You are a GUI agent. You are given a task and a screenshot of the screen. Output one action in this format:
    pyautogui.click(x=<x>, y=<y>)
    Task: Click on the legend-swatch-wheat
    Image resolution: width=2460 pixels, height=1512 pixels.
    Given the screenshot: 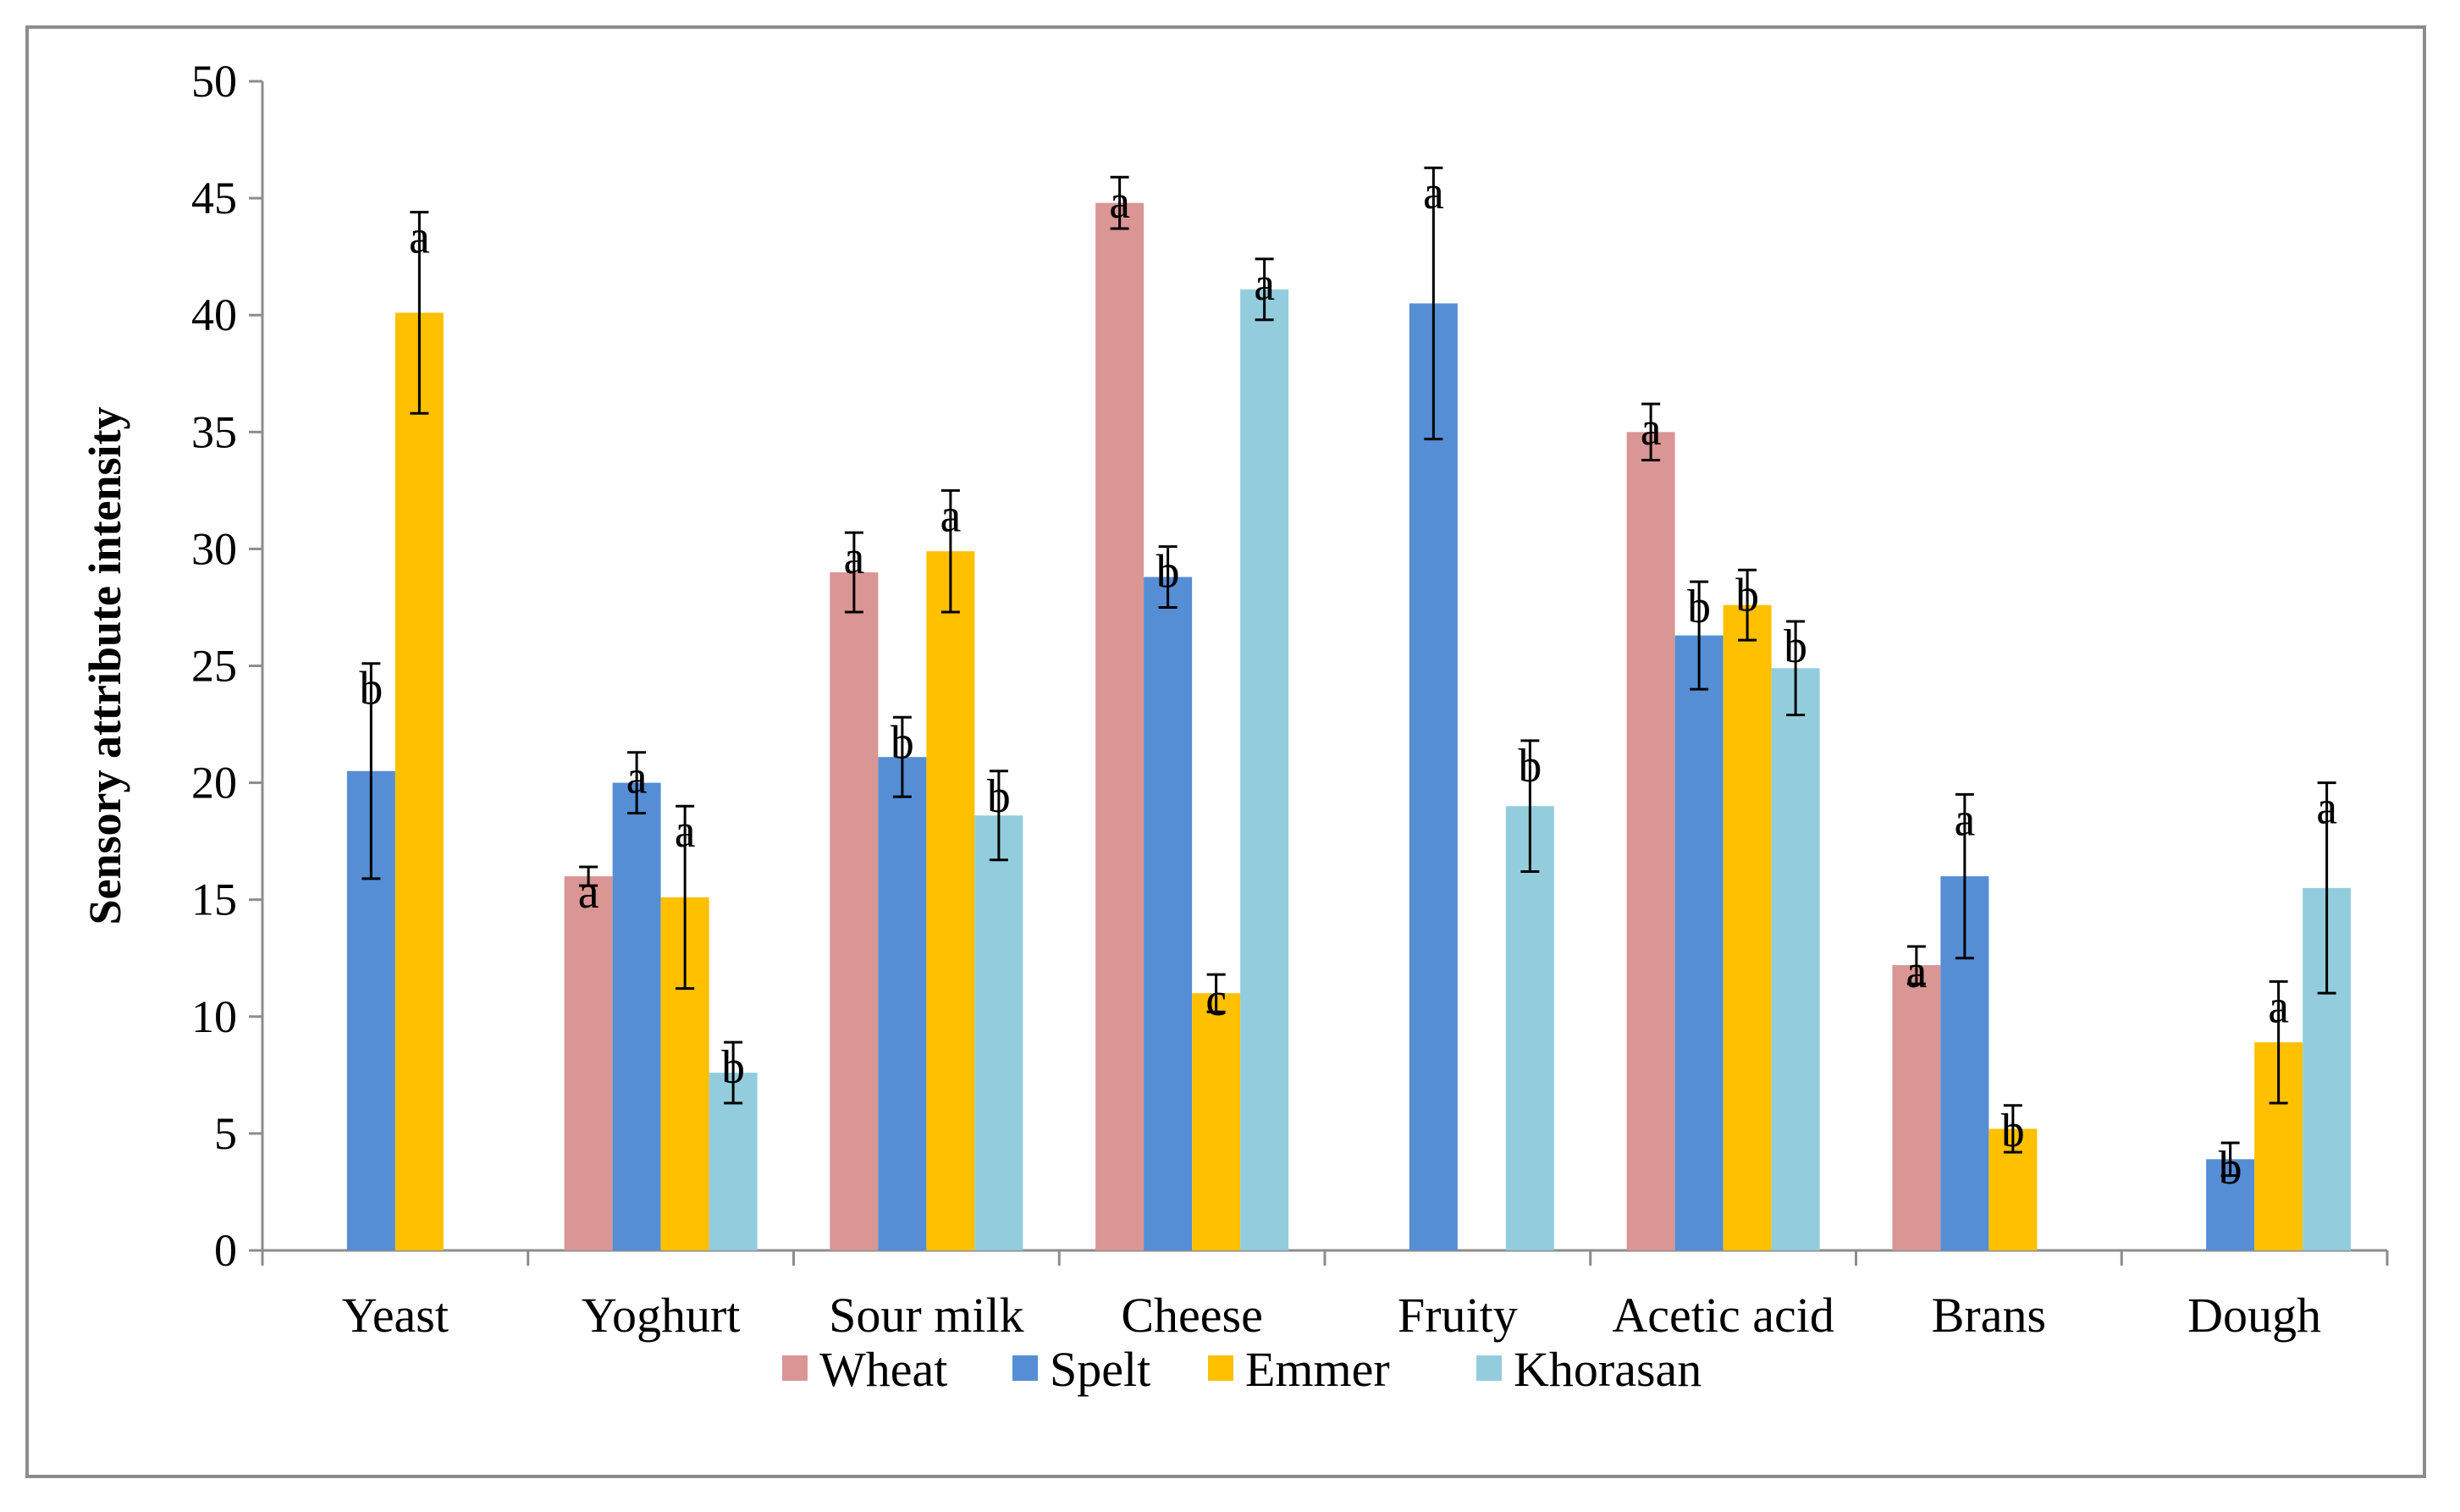 What is the action you would take?
    pyautogui.click(x=795, y=1368)
    